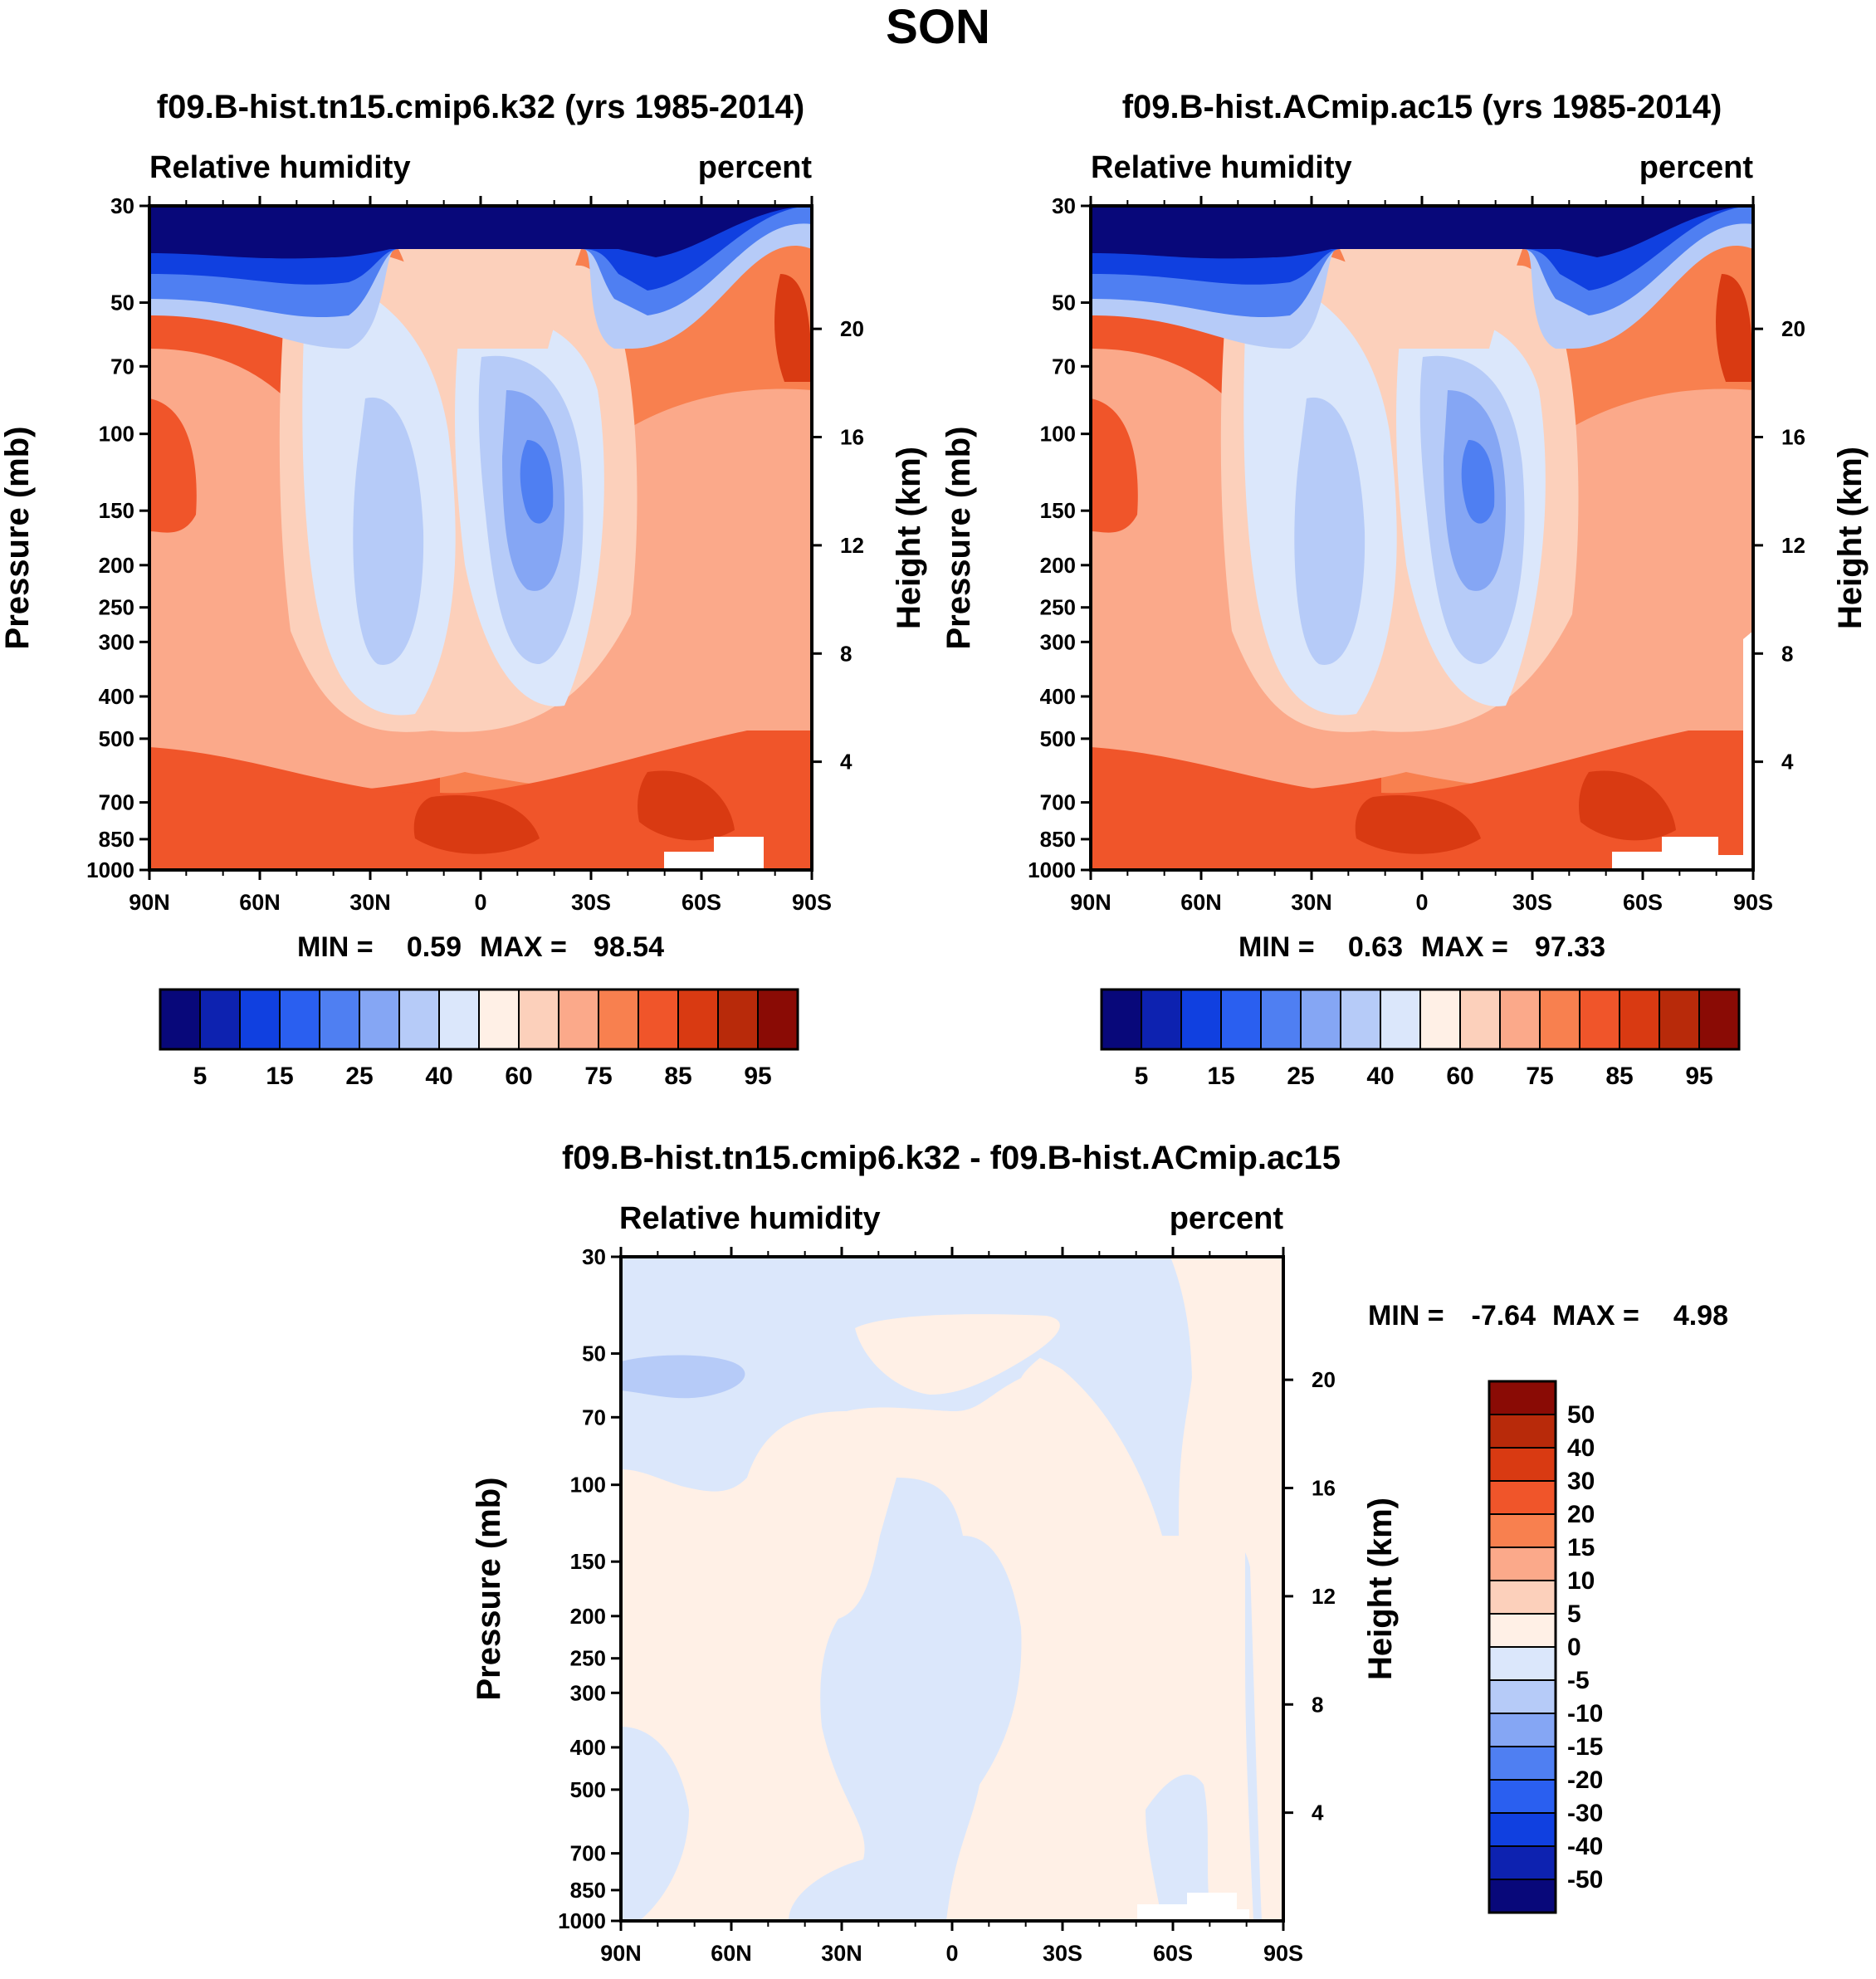 Image resolution: width=1876 pixels, height=1979 pixels. What do you see at coordinates (117, 738) in the screenshot?
I see `y-tick-label: 500` at bounding box center [117, 738].